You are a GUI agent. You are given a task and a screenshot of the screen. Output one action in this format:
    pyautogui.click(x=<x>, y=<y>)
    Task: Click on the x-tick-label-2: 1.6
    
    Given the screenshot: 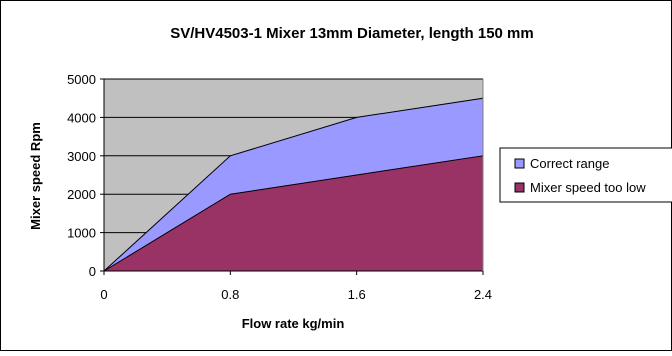 What is the action you would take?
    pyautogui.click(x=357, y=294)
    